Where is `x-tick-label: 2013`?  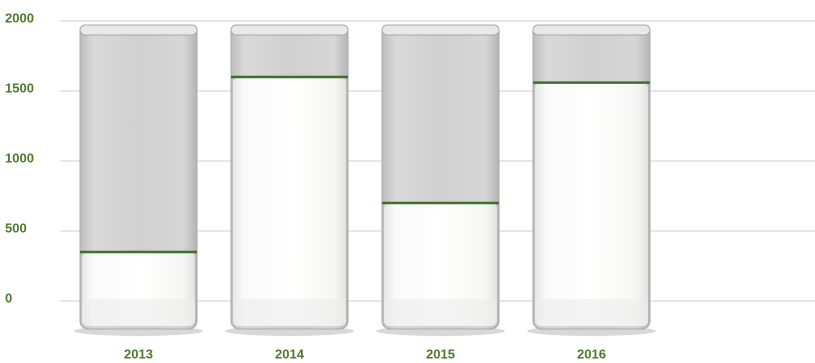 x-tick-label: 2013 is located at coordinates (138, 353).